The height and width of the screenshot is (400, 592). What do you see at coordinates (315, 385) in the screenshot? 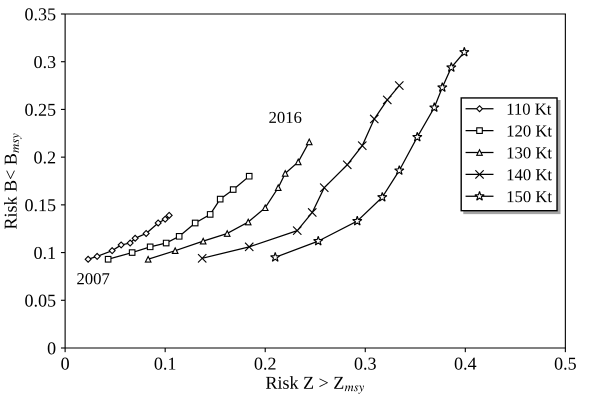
I see `x-axis-title: Risk Z > Z$_{msy}$` at bounding box center [315, 385].